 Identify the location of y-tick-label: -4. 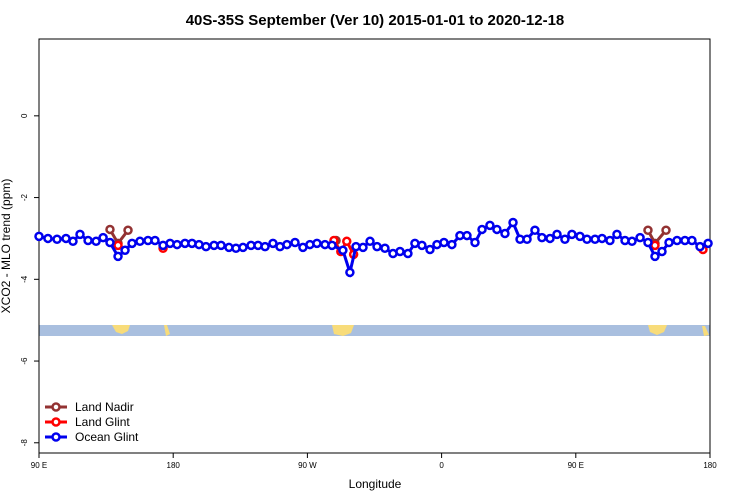
(24, 279).